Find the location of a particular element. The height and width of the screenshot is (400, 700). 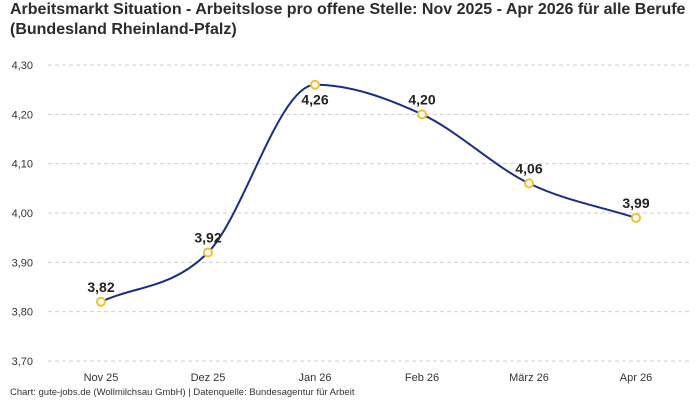

y-tick-label: 3,90 is located at coordinates (22, 263).